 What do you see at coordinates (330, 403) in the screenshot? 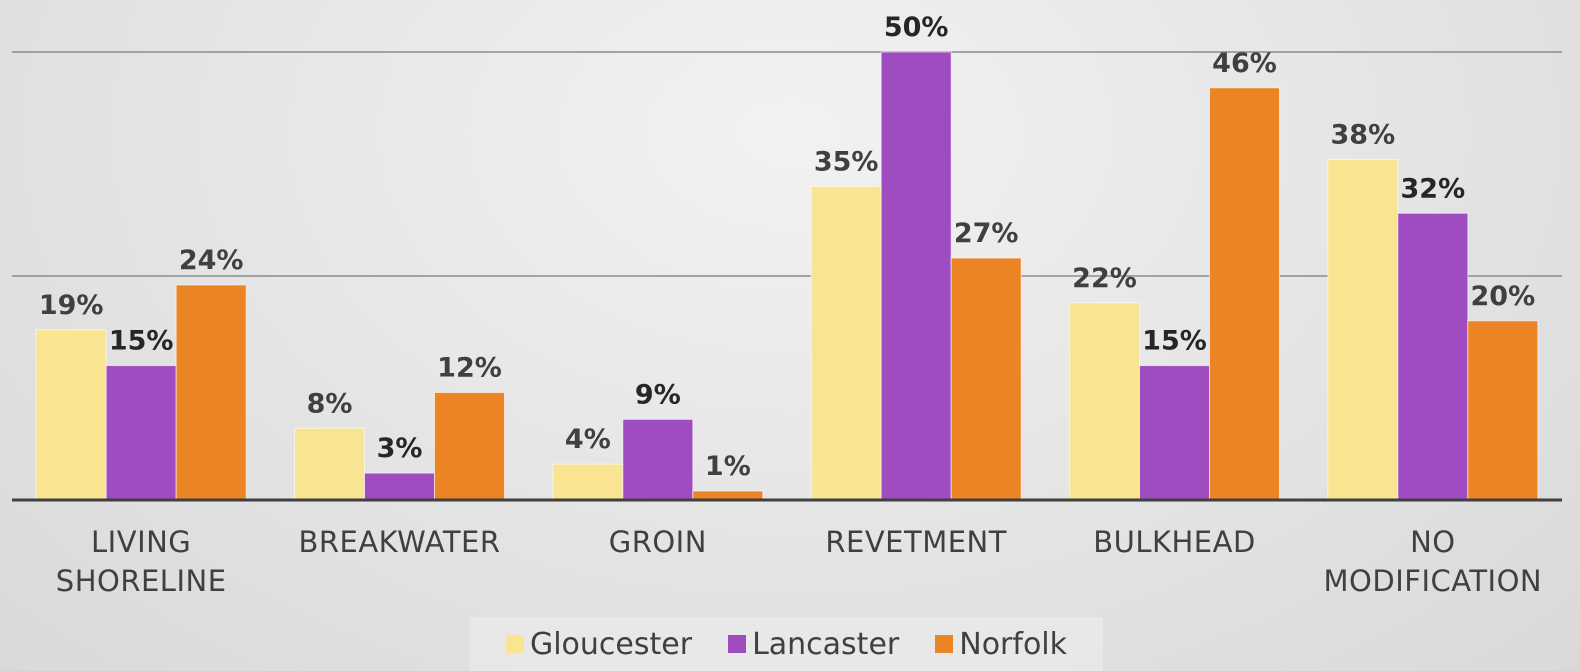
I see `data-label: 8%` at bounding box center [330, 403].